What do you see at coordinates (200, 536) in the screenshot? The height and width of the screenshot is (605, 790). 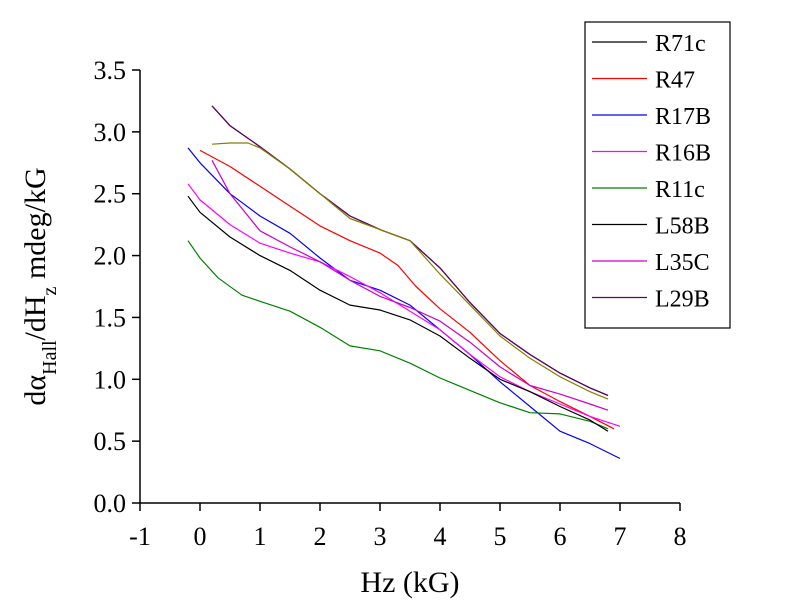 I see `x-tick-label: 0` at bounding box center [200, 536].